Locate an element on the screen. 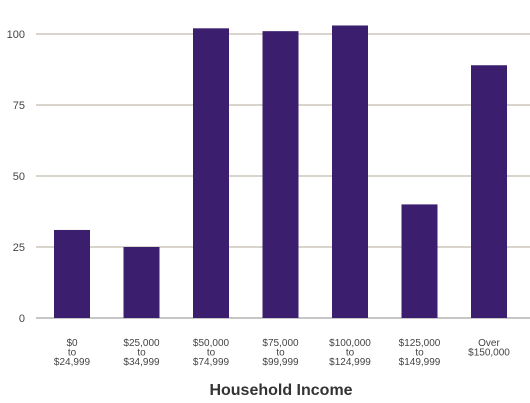 This screenshot has height=403, width=530. x-tick-label: $25,000 to $34,999 is located at coordinates (141, 353).